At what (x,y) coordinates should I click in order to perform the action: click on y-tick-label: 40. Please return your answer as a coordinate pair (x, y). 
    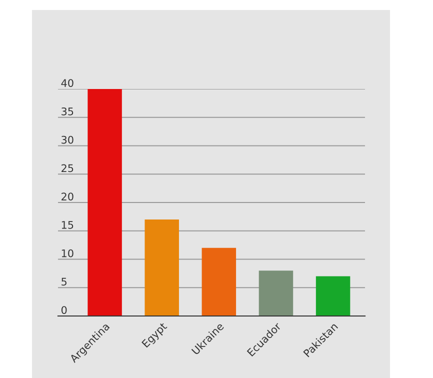
    Looking at the image, I should click on (67, 83).